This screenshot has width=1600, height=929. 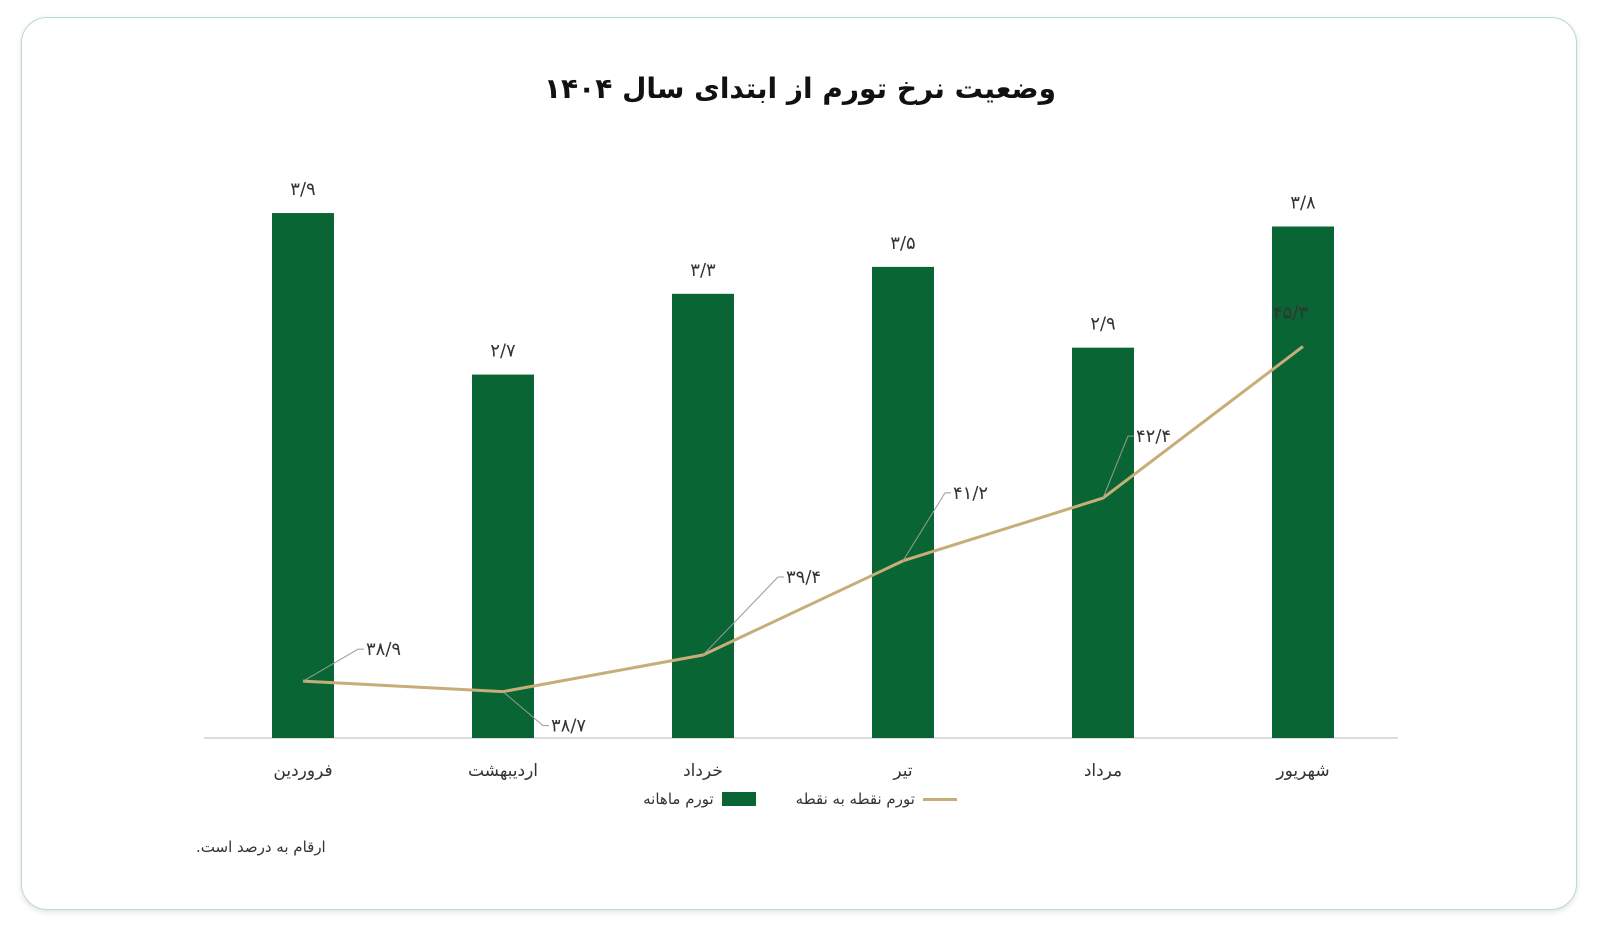 I want to click on legend: تورم نقطه به نقطه تورم ماهانه, so click(x=800, y=799).